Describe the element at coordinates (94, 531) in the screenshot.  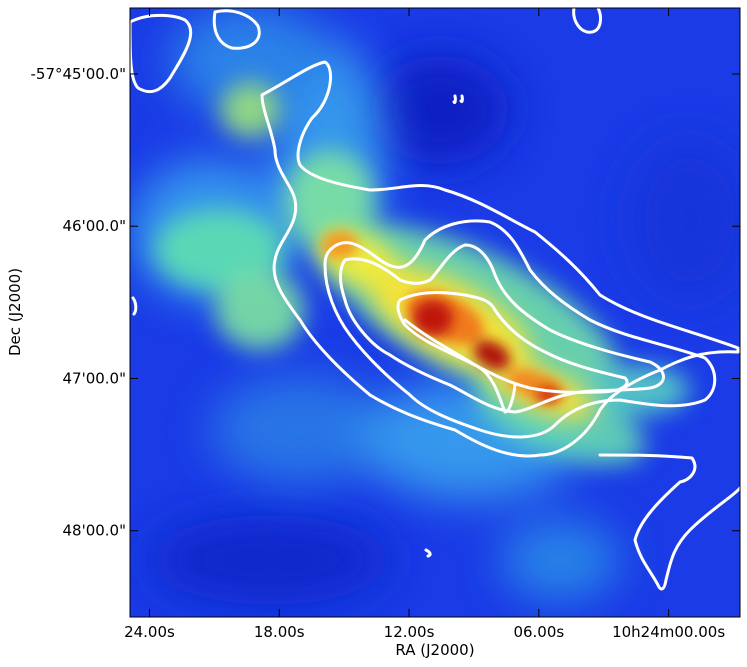
I see `y-tick-label: 48'00.0"` at that location.